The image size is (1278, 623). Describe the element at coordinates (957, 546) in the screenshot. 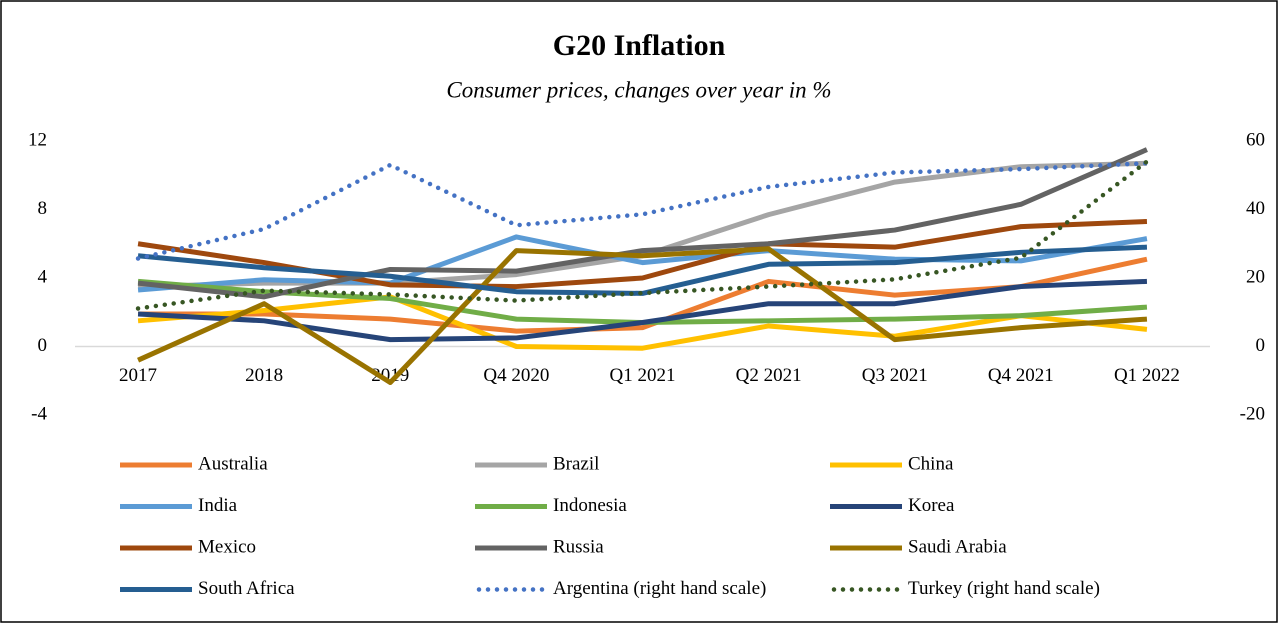

I see `legend-label: Saudi Arabia` at that location.